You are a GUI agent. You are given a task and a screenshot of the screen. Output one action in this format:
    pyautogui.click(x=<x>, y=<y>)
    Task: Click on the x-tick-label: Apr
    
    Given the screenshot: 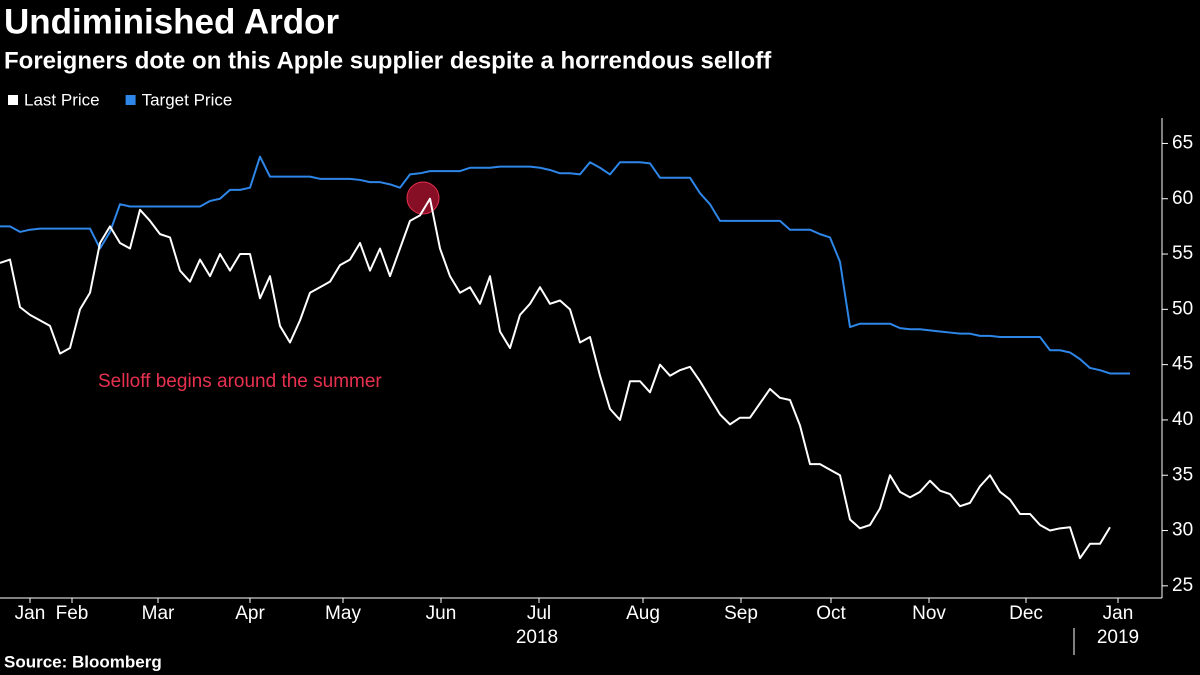 What is the action you would take?
    pyautogui.click(x=250, y=613)
    